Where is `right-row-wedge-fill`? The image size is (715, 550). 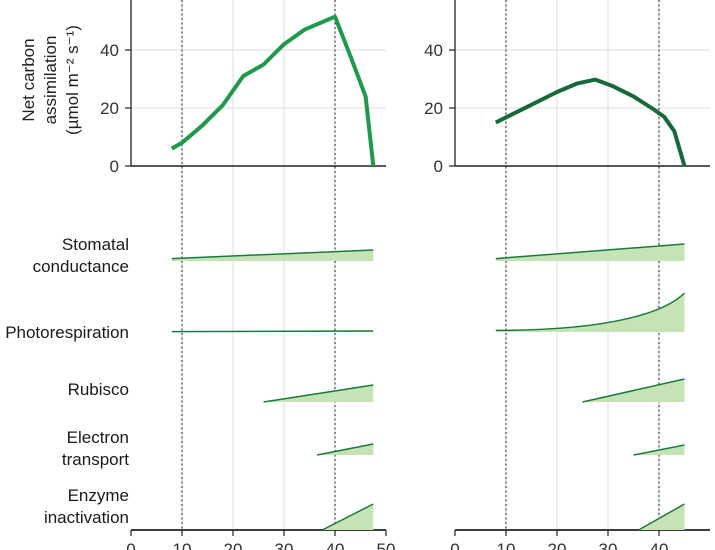
right-row-wedge-fill is located at coordinates (590, 312).